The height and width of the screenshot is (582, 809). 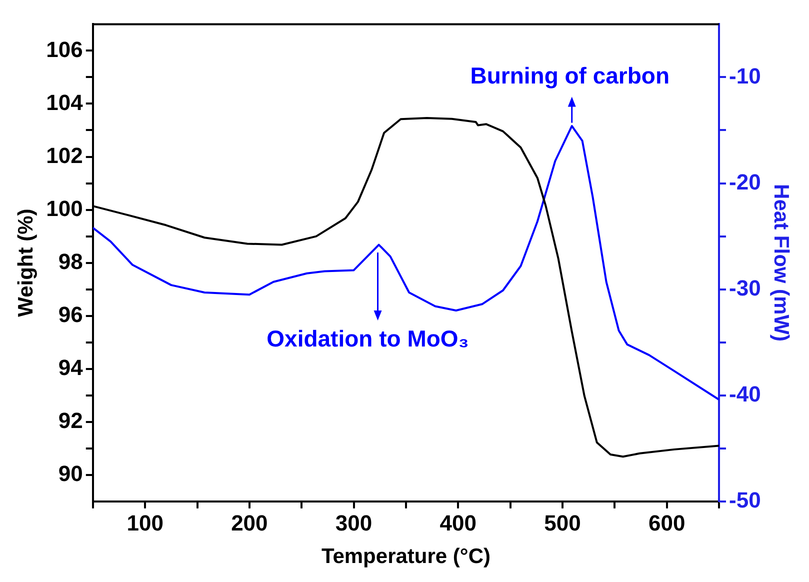 What do you see at coordinates (367, 338) in the screenshot?
I see `annotation: Oxidation to MoO₃` at bounding box center [367, 338].